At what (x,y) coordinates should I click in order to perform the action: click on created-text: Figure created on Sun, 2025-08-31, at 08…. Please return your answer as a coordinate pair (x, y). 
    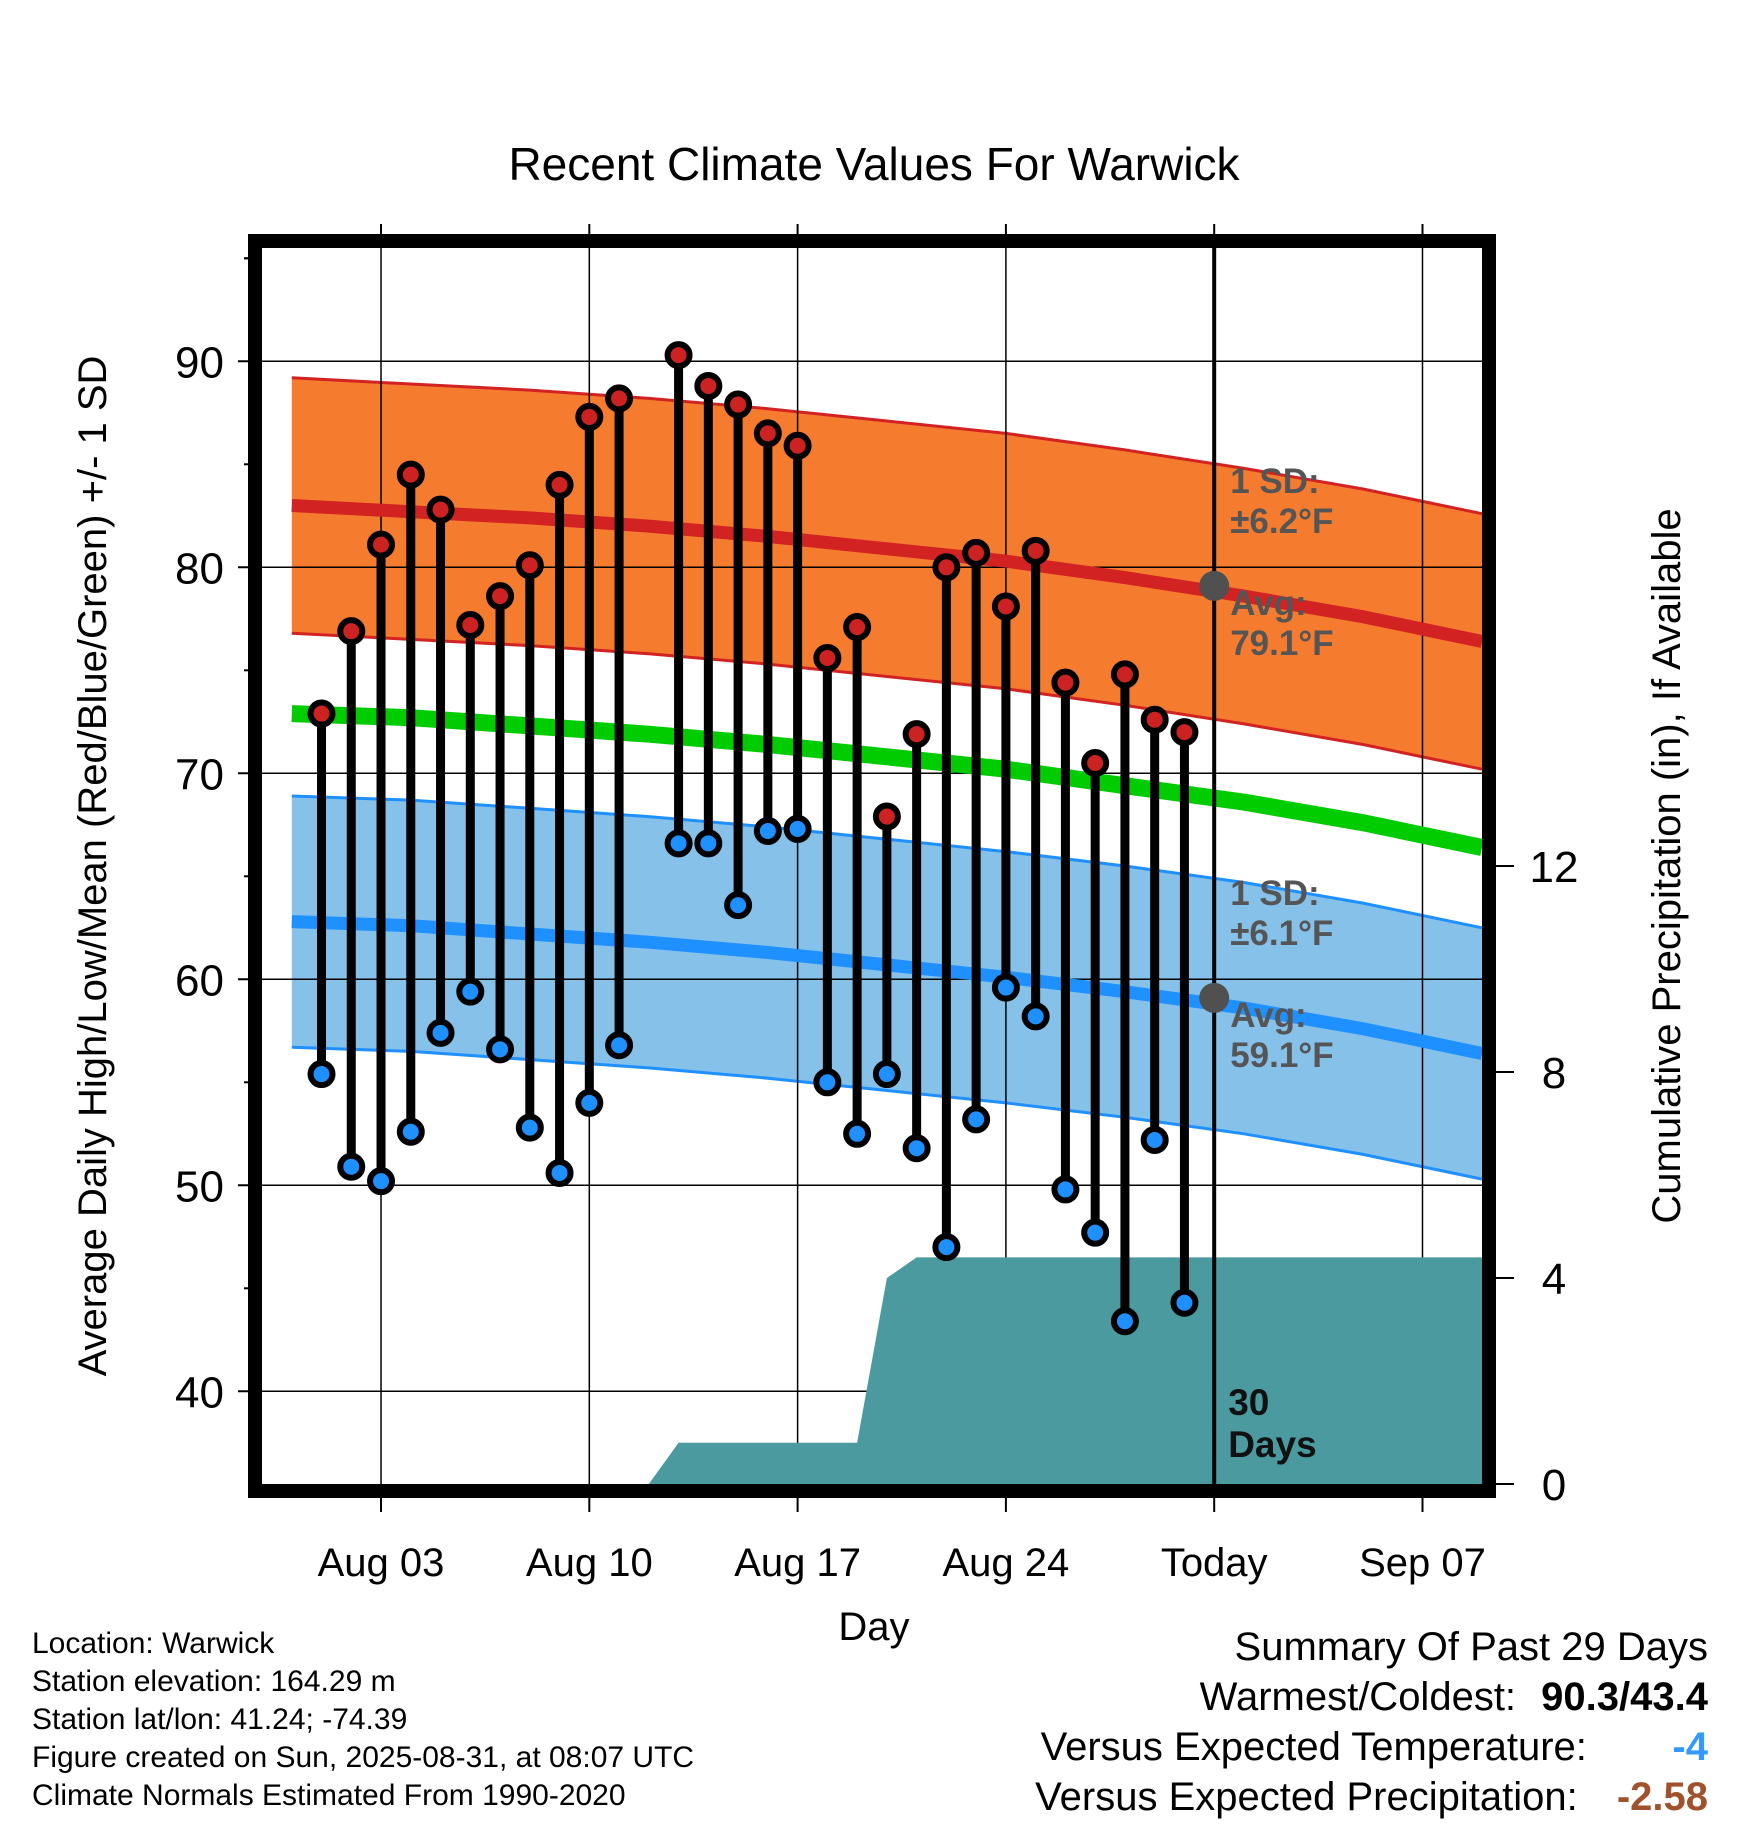
    Looking at the image, I should click on (363, 1757).